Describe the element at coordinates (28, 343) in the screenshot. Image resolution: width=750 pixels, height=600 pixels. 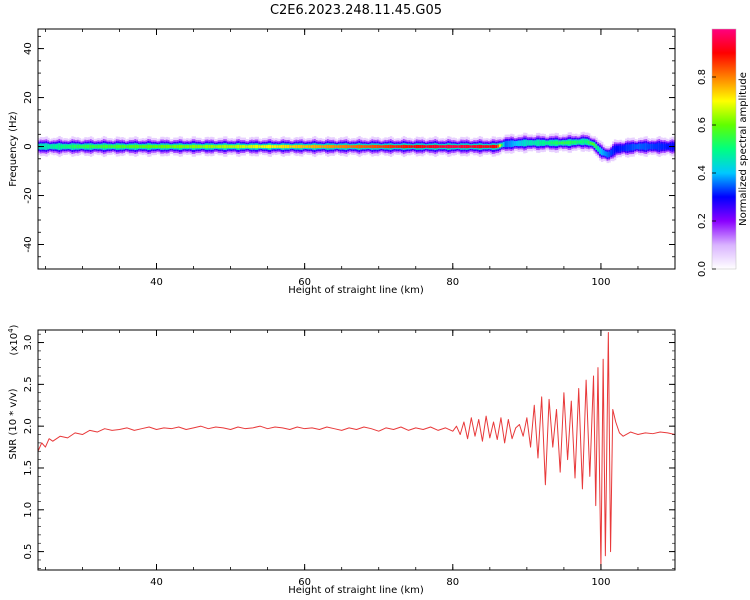
I see `y-tick-label: 3.0` at that location.